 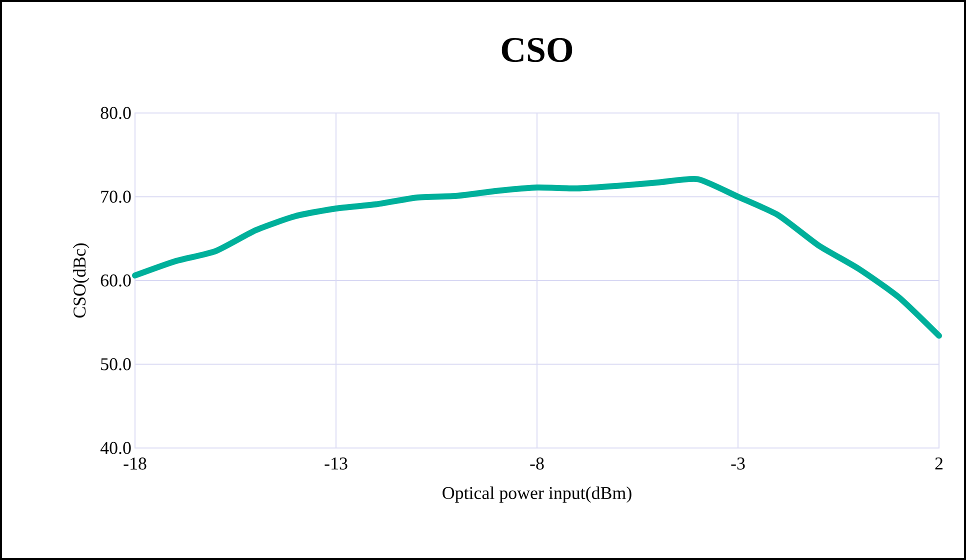 What do you see at coordinates (116, 196) in the screenshot?
I see `y-tick-label: 70.0` at bounding box center [116, 196].